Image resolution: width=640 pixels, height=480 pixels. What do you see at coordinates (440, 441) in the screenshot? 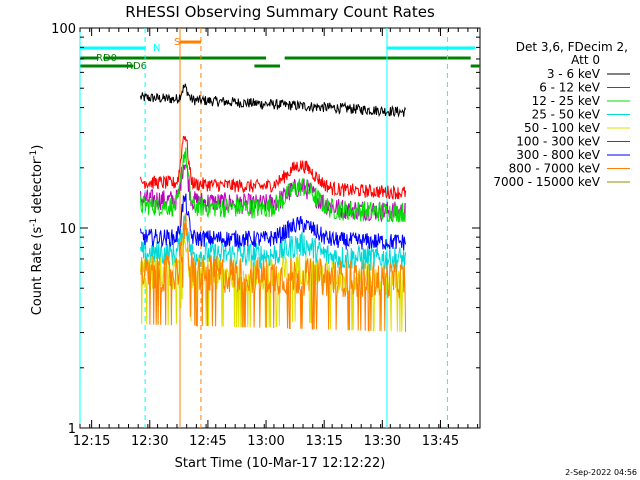
I see `x-tick-label: 13:45` at bounding box center [440, 441].